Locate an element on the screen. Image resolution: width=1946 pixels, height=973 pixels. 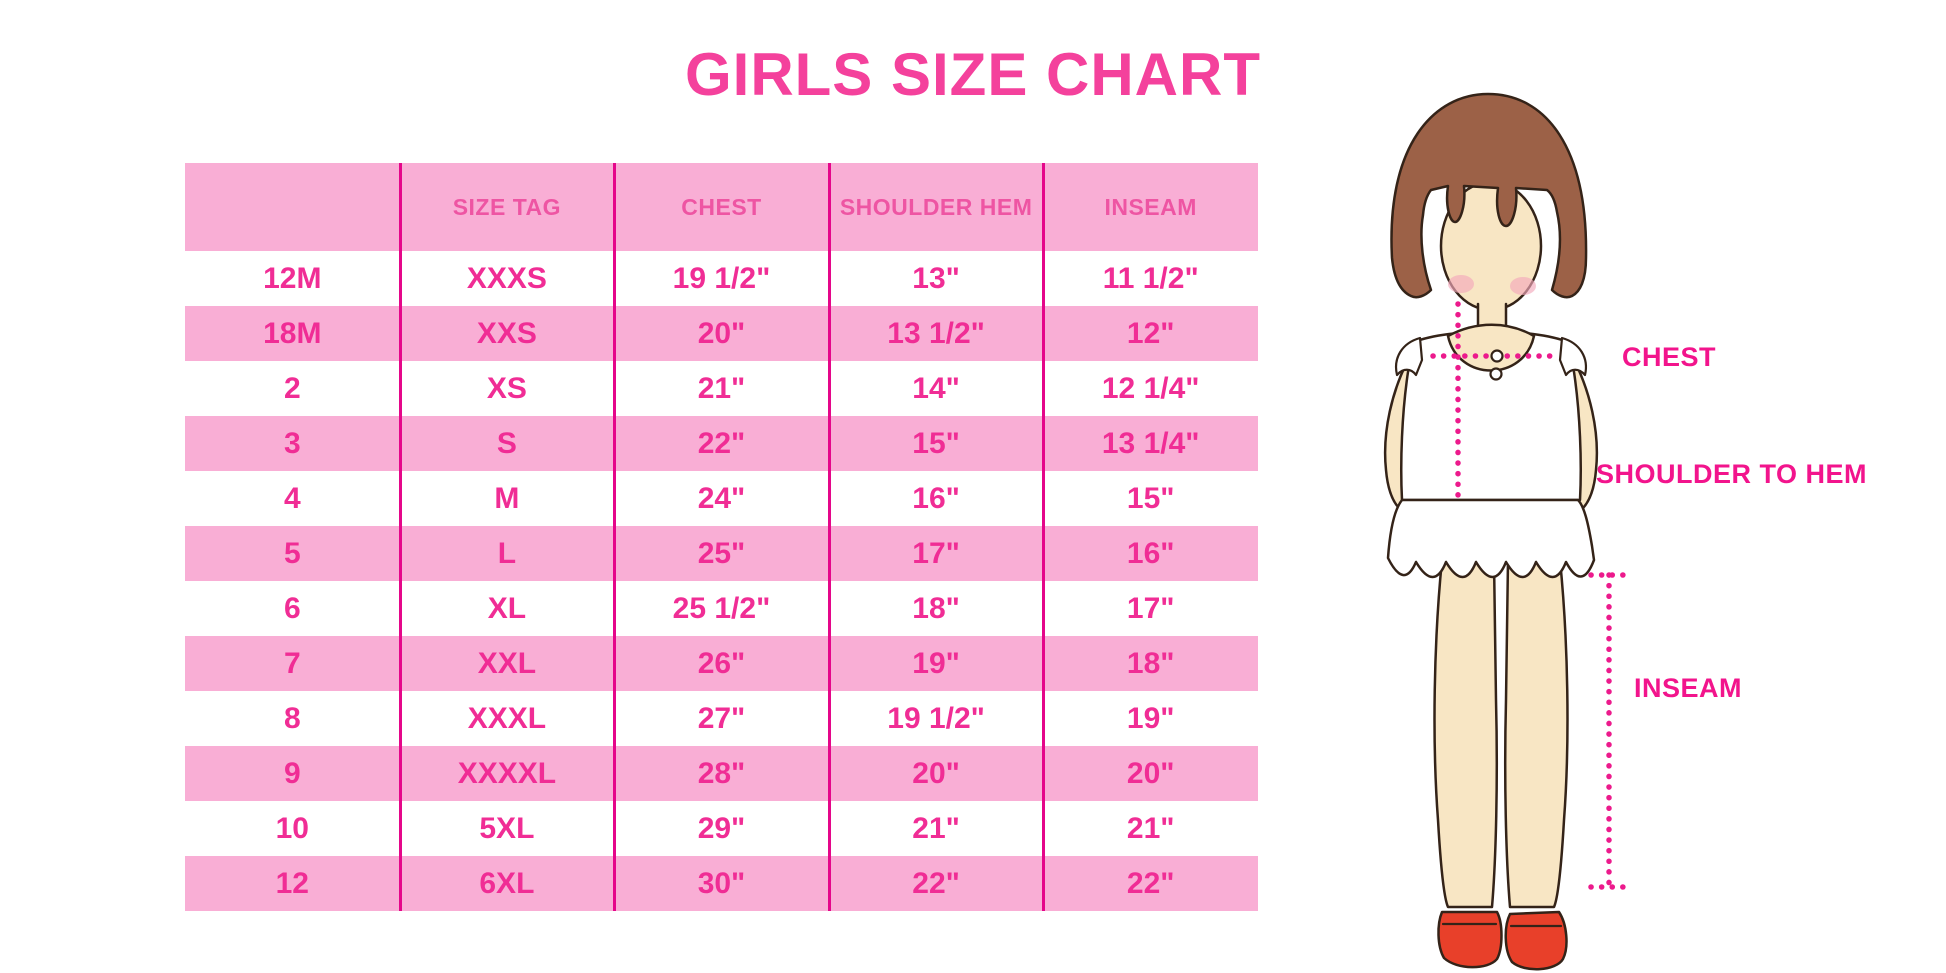
table-cell: 11 1/2" is located at coordinates (1150, 278).